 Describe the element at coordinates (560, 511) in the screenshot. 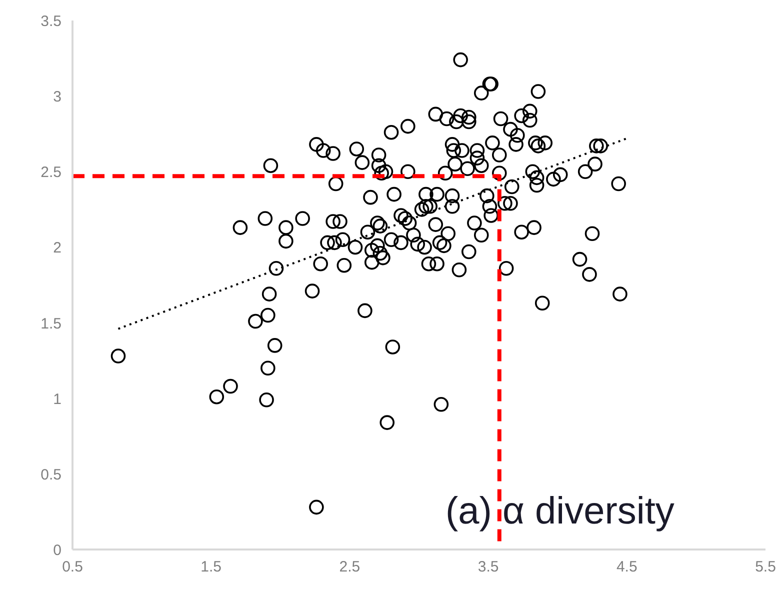

I see `annotation: (a) α diversity` at that location.